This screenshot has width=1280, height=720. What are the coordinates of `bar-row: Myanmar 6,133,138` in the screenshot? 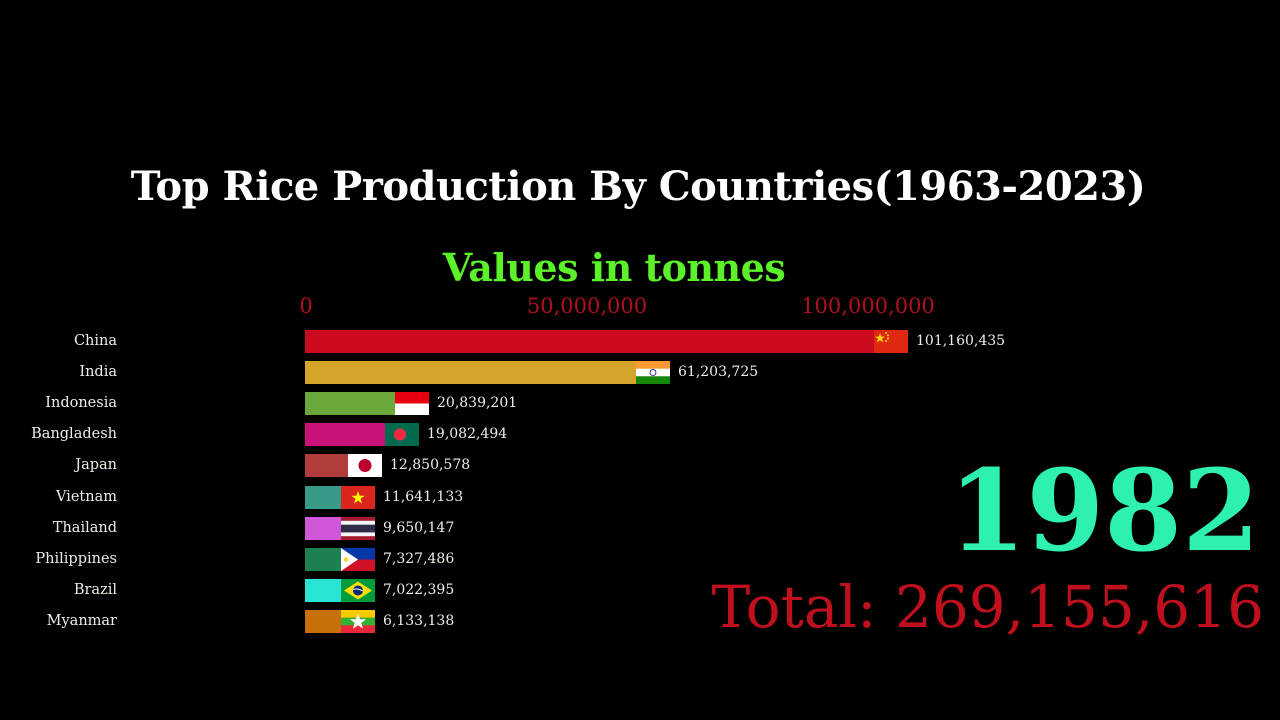 It's located at (550, 621).